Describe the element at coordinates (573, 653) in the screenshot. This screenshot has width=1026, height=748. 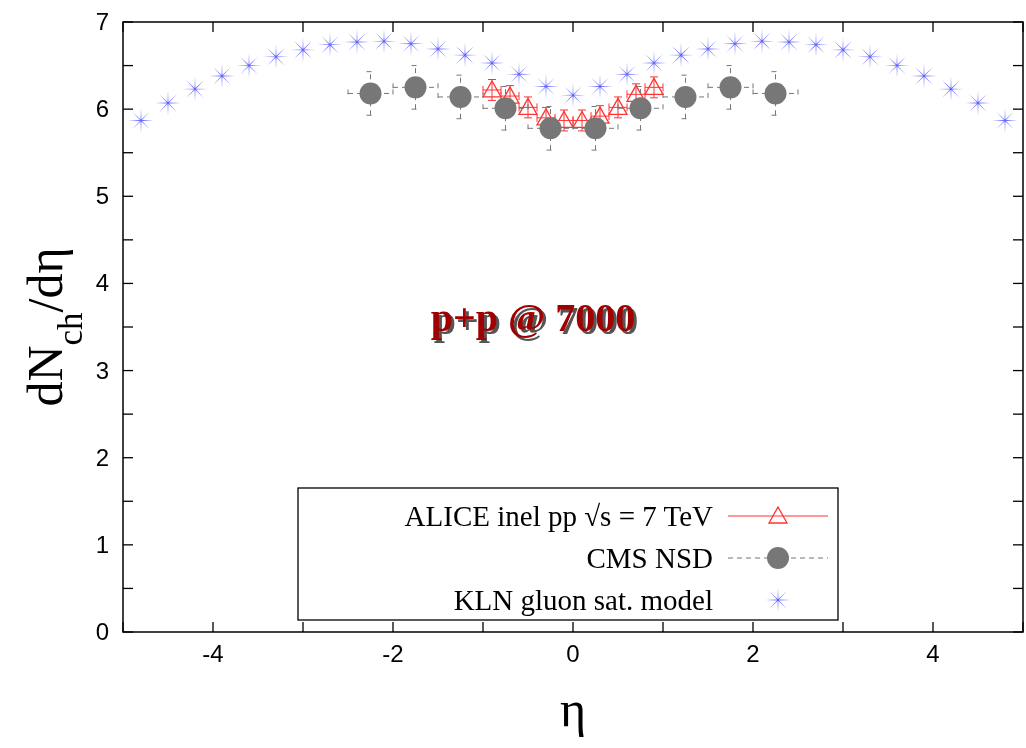
I see `x-tick-label: 0` at that location.